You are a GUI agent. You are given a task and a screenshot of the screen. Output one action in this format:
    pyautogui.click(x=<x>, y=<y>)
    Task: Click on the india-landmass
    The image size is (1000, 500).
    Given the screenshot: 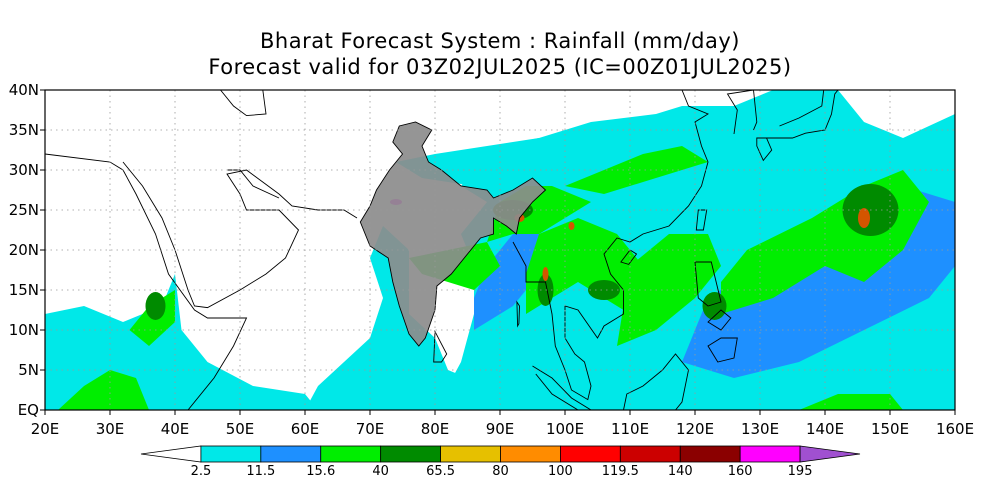 What is the action you would take?
    pyautogui.click(x=453, y=234)
    